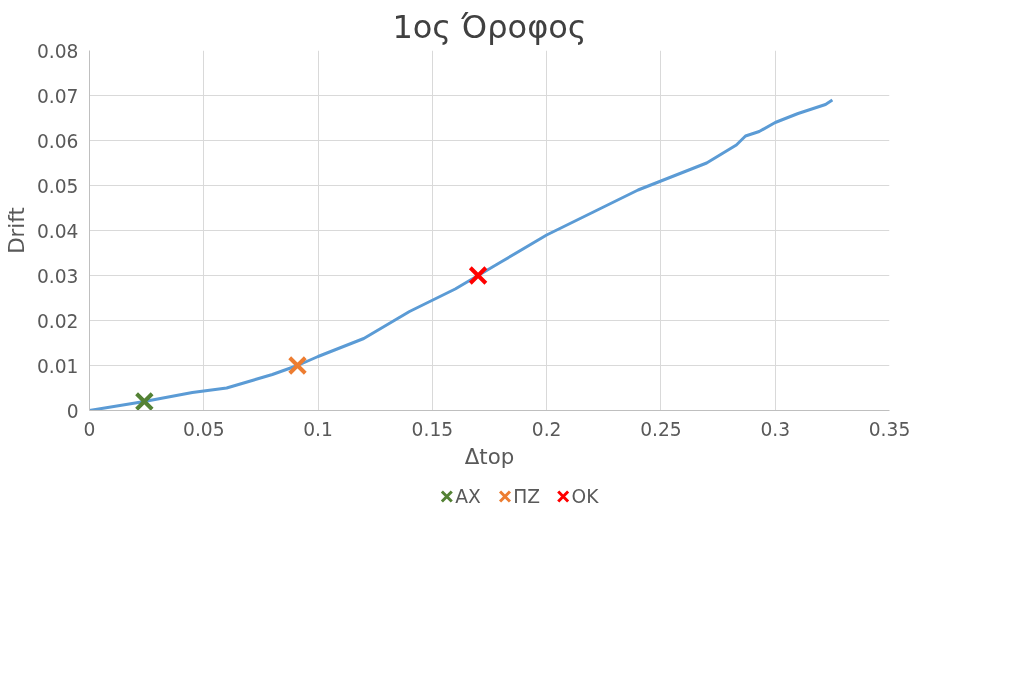  What do you see at coordinates (889, 429) in the screenshot?
I see `x-tick-label: 0.35` at bounding box center [889, 429].